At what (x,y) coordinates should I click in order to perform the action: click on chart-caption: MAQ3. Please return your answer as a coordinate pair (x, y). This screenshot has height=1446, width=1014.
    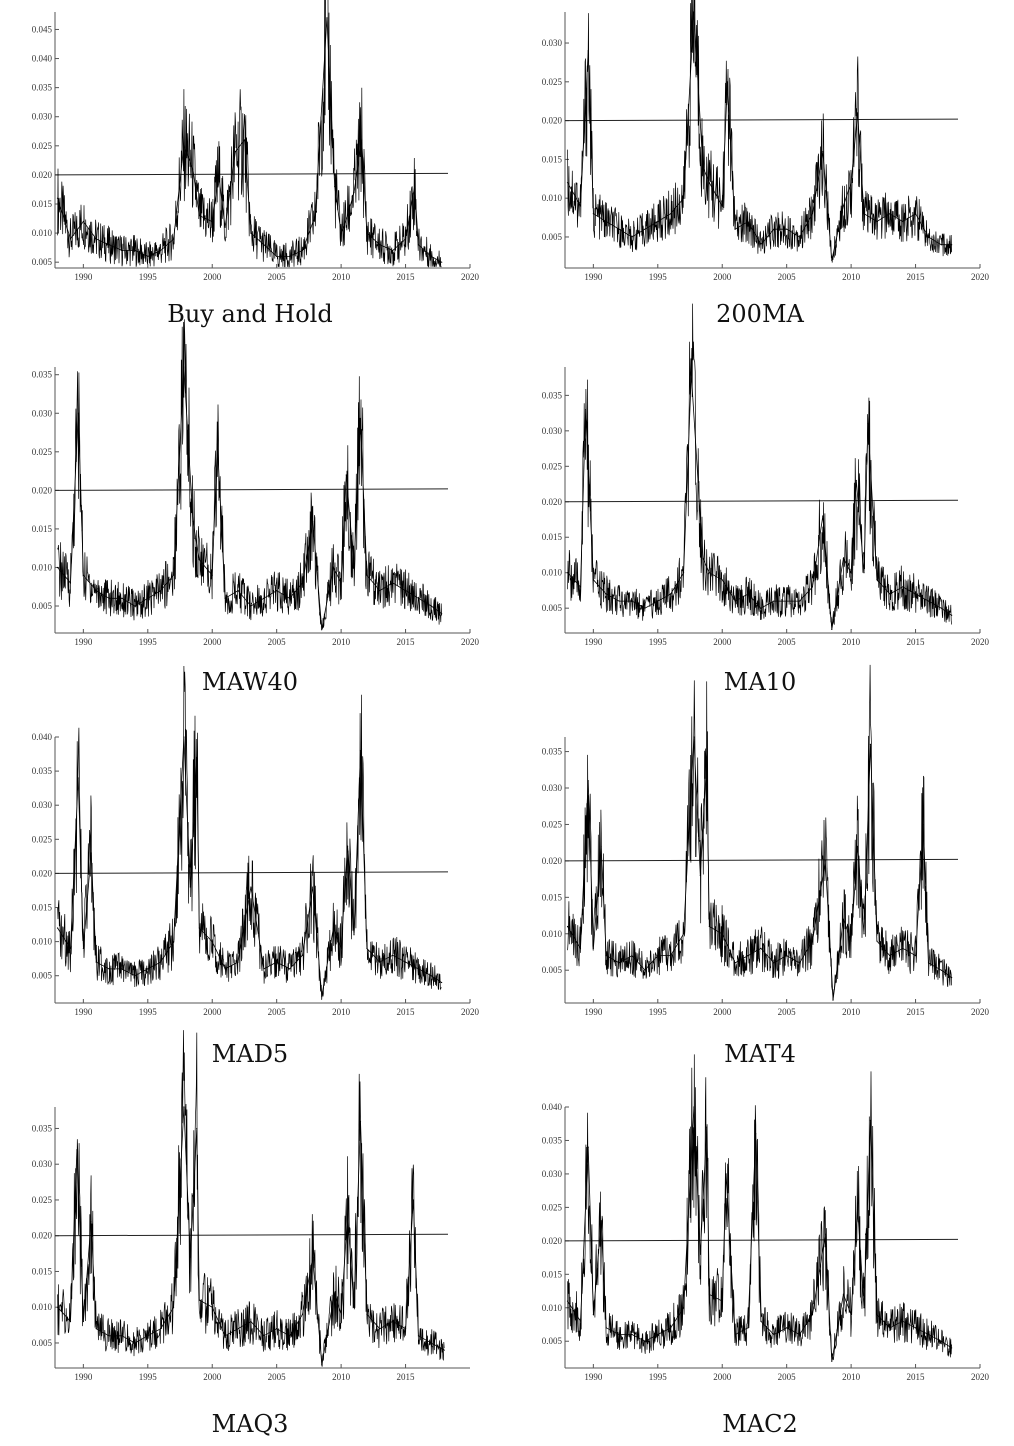
    Looking at the image, I should click on (250, 1424).